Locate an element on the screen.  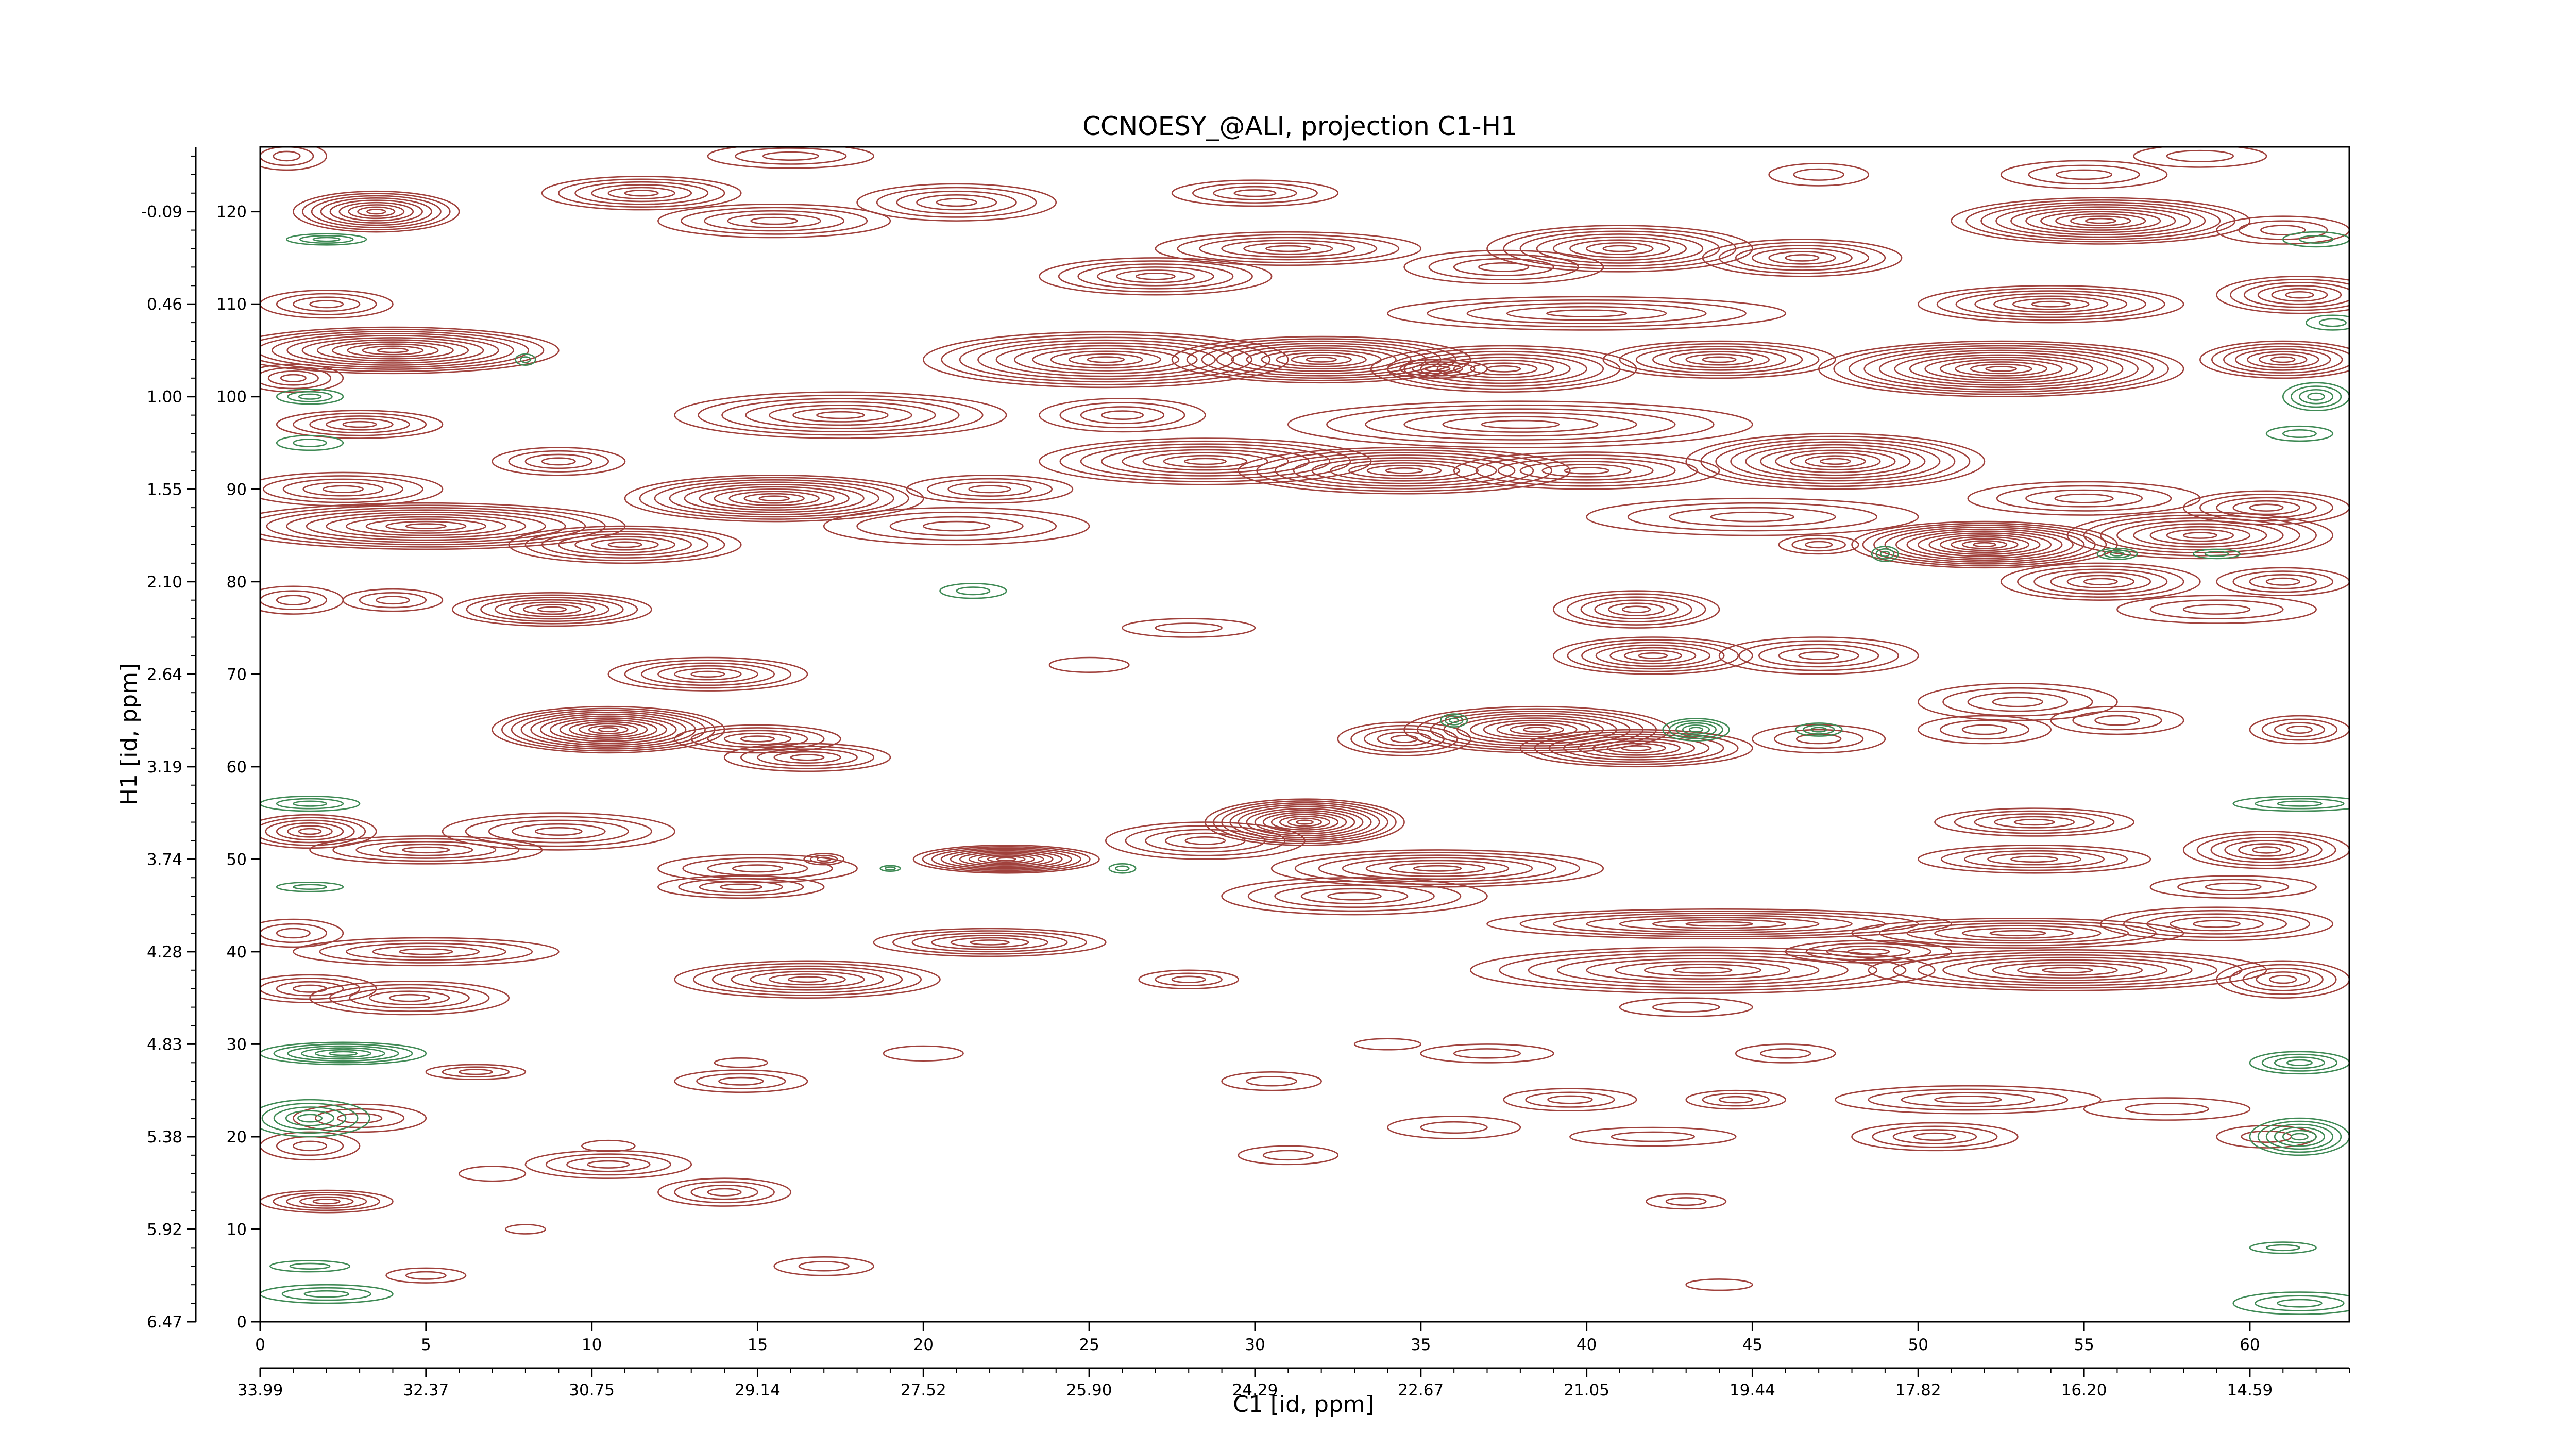
y-tick-label: 70 is located at coordinates (237, 674).